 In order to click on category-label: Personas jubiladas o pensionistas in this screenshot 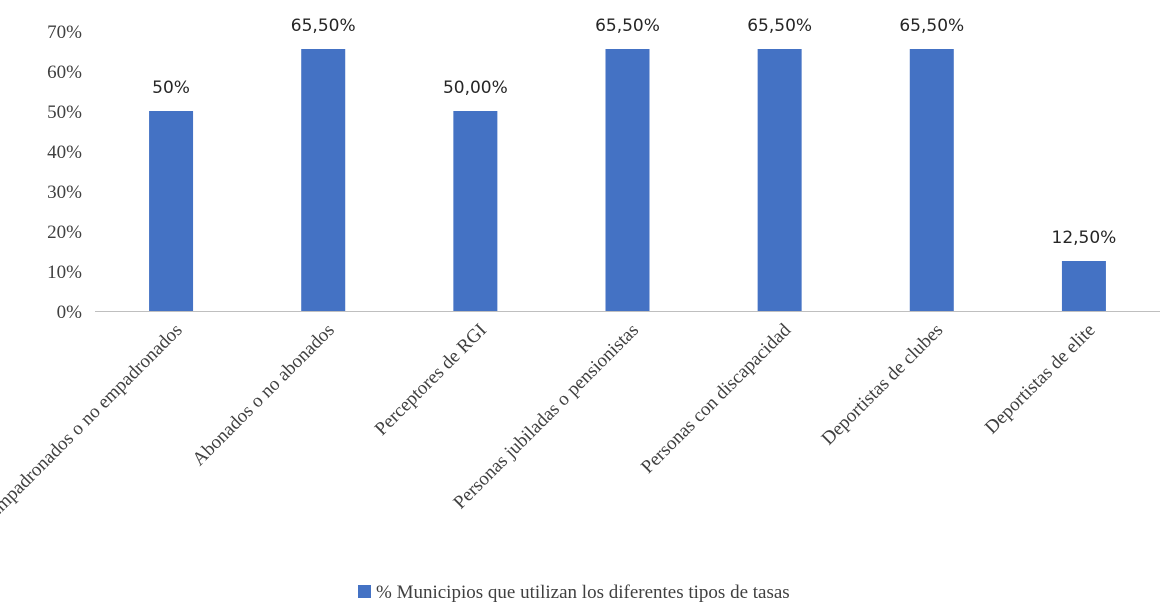, I will do `click(546, 417)`.